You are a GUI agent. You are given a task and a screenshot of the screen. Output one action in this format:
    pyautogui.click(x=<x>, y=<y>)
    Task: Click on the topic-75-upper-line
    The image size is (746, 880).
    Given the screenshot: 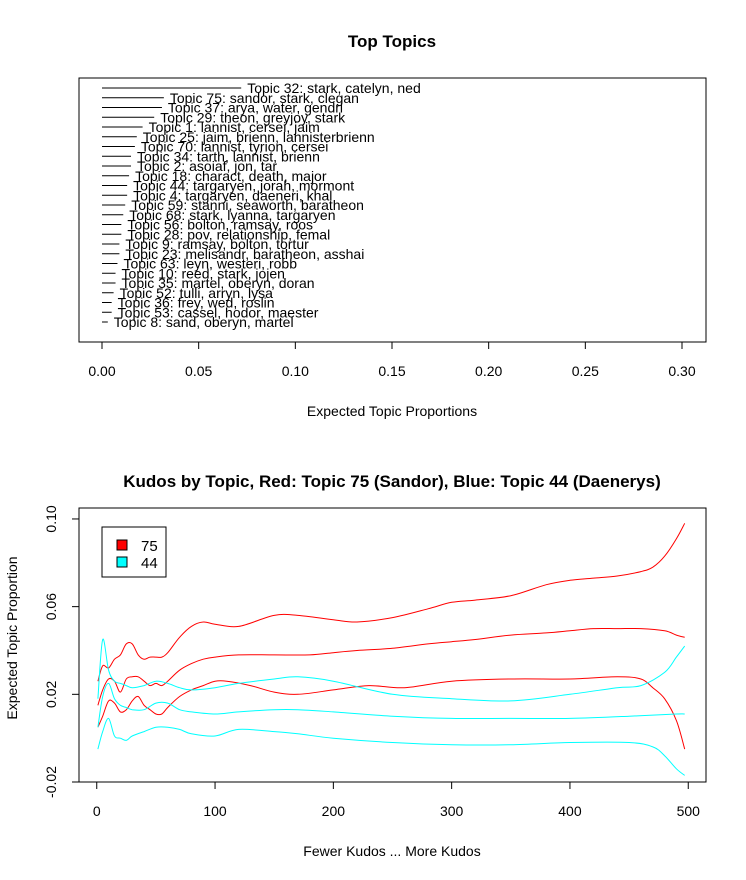 What is the action you would take?
    pyautogui.click(x=391, y=602)
    